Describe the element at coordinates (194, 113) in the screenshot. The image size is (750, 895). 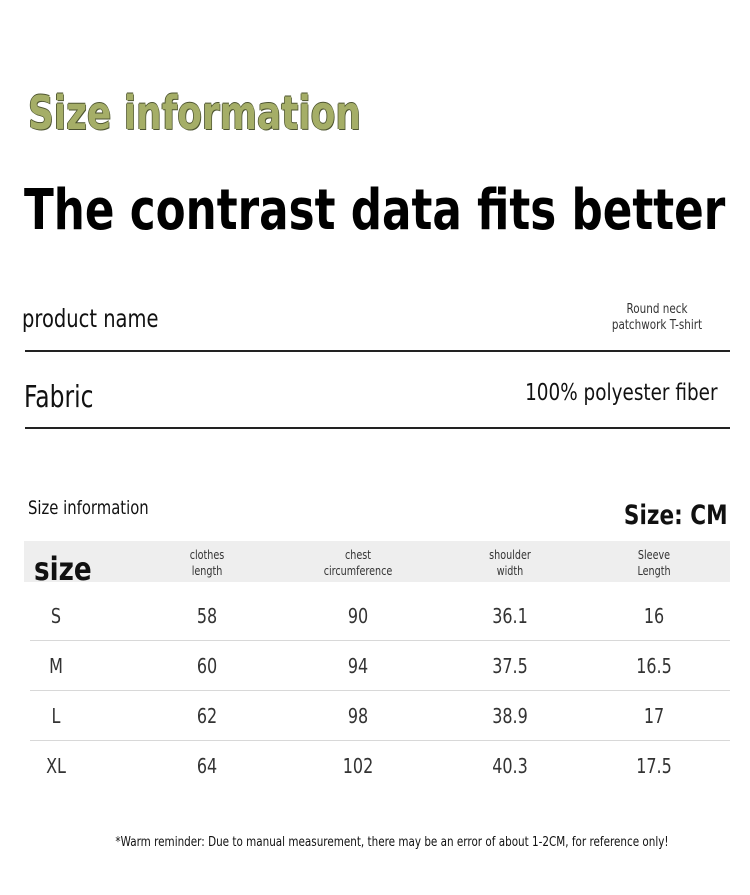
I see `title: Size information` at that location.